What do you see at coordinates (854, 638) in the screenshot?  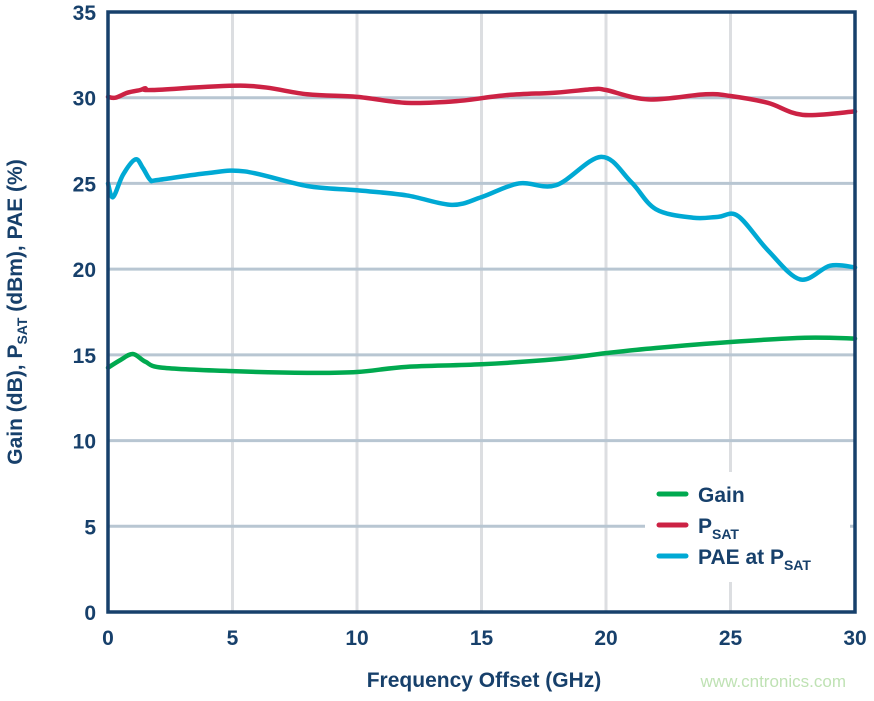 I see `x-tick-label: 30` at bounding box center [854, 638].